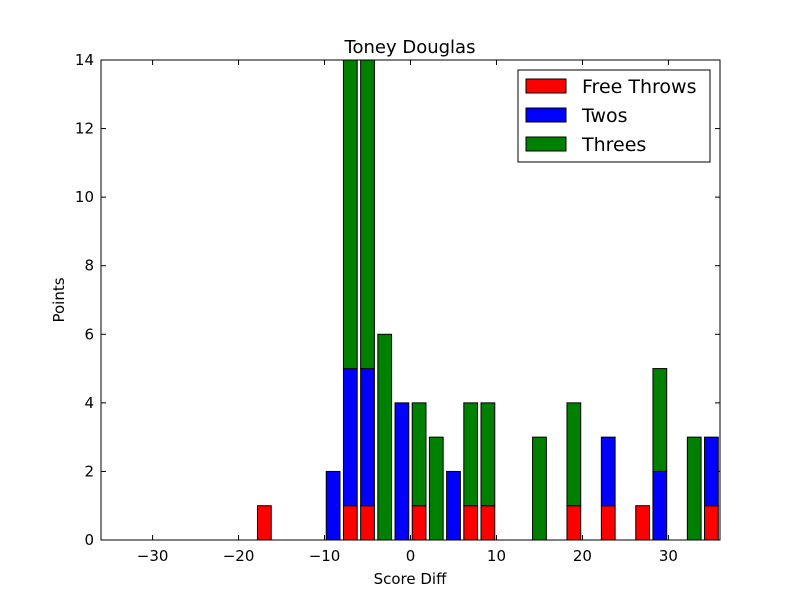  I want to click on legend-label-1: Twos, so click(604, 116).